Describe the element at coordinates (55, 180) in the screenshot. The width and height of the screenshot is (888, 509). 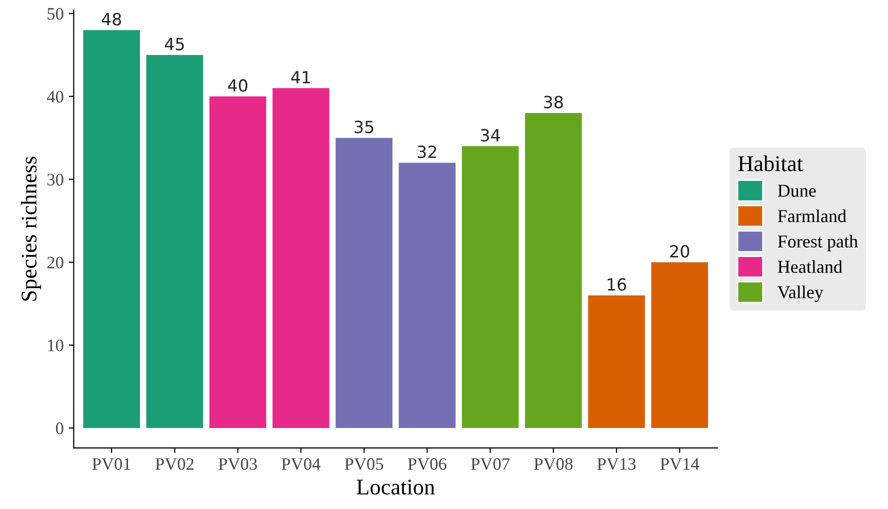
I see `y-tick-label: 30` at that location.